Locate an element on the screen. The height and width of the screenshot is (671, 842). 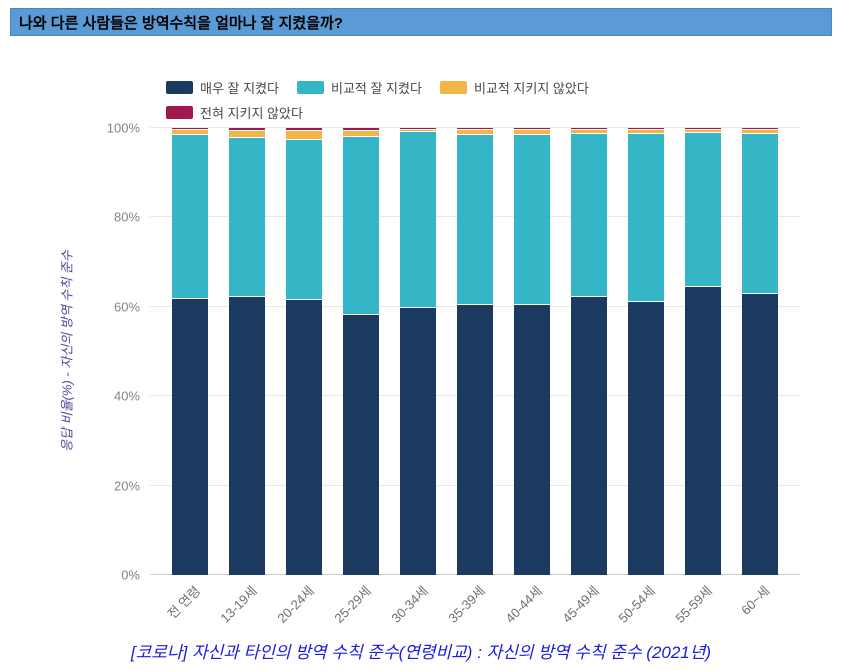
x-axis-label: 55-59세 is located at coordinates (694, 604).